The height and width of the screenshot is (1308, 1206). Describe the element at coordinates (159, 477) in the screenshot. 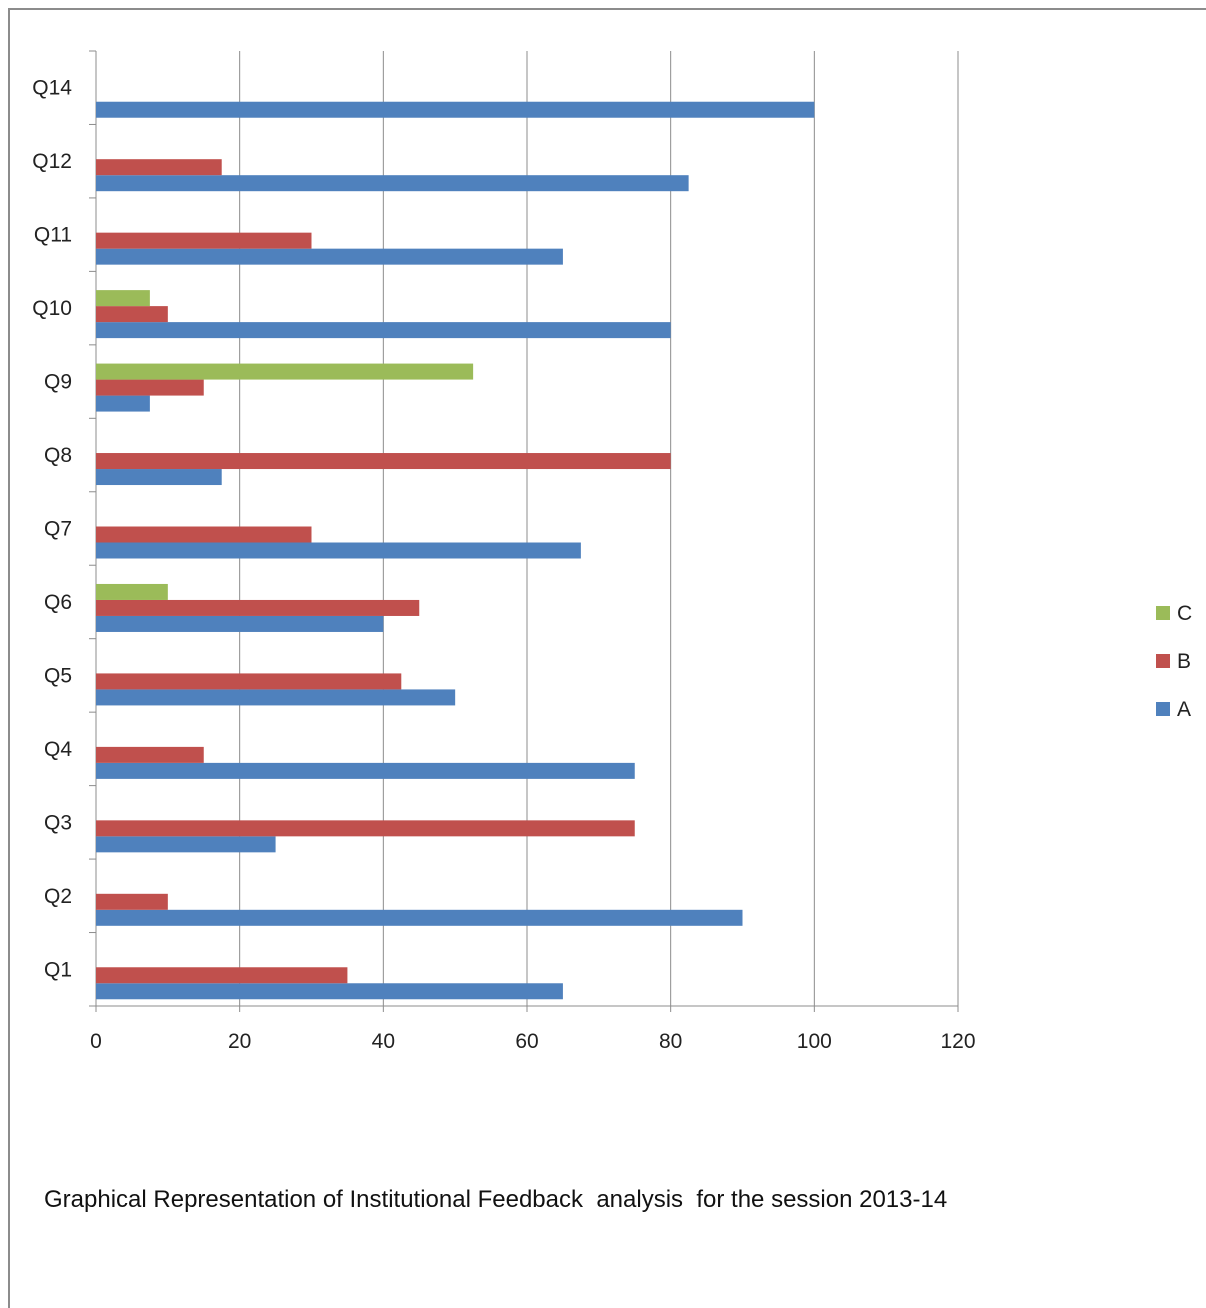

I see `bar-A-Q8` at that location.